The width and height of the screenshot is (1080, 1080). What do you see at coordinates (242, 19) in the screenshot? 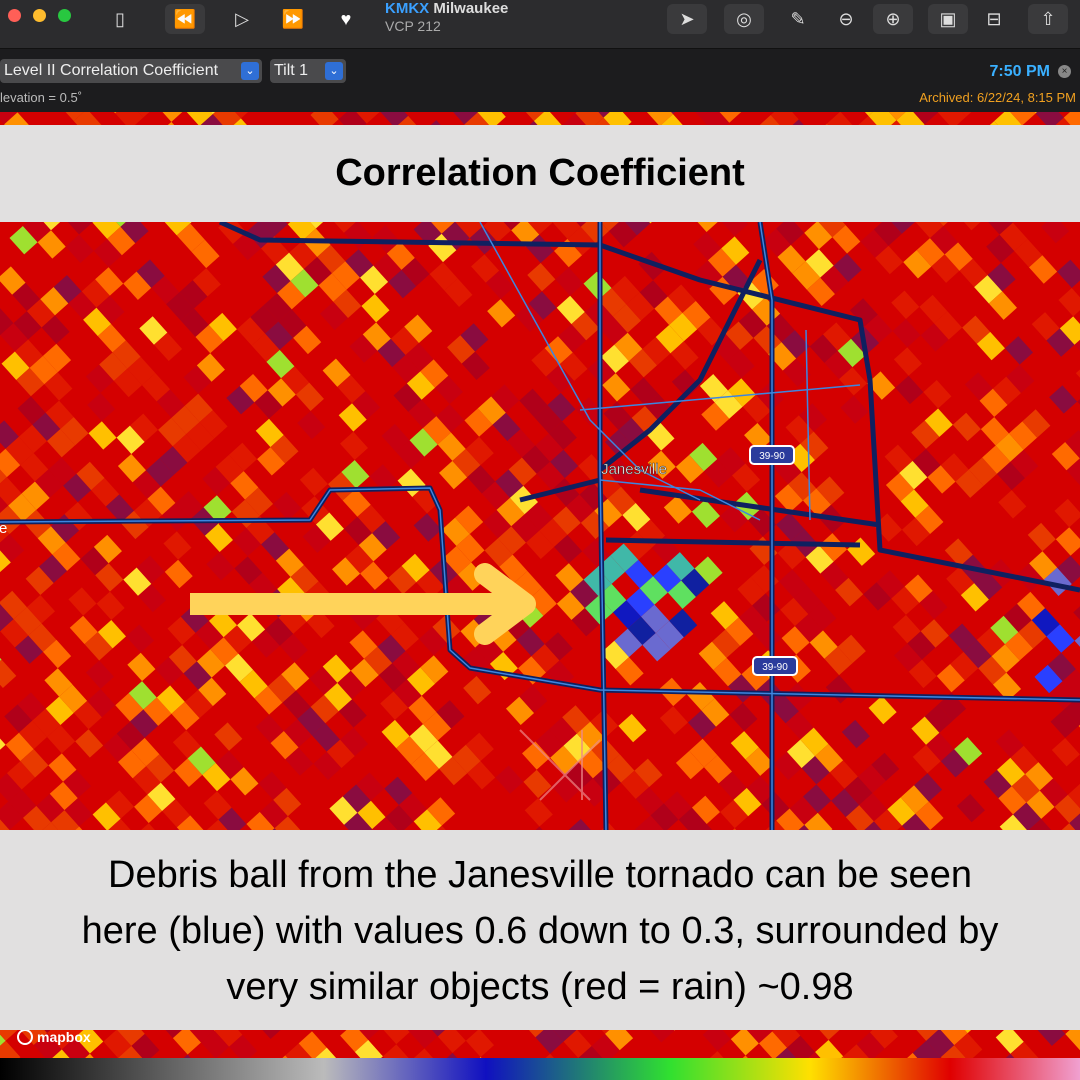
I see `play-button: ▷` at bounding box center [242, 19].